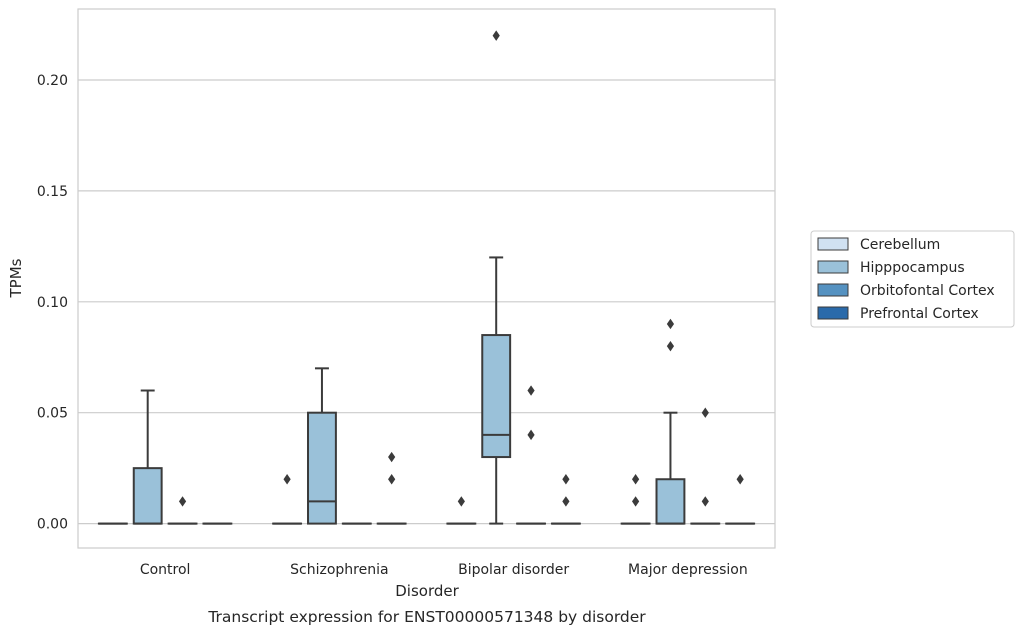 This screenshot has height=634, width=1023. What do you see at coordinates (912, 268) in the screenshot?
I see `legend-entry: Hipppocampus` at bounding box center [912, 268].